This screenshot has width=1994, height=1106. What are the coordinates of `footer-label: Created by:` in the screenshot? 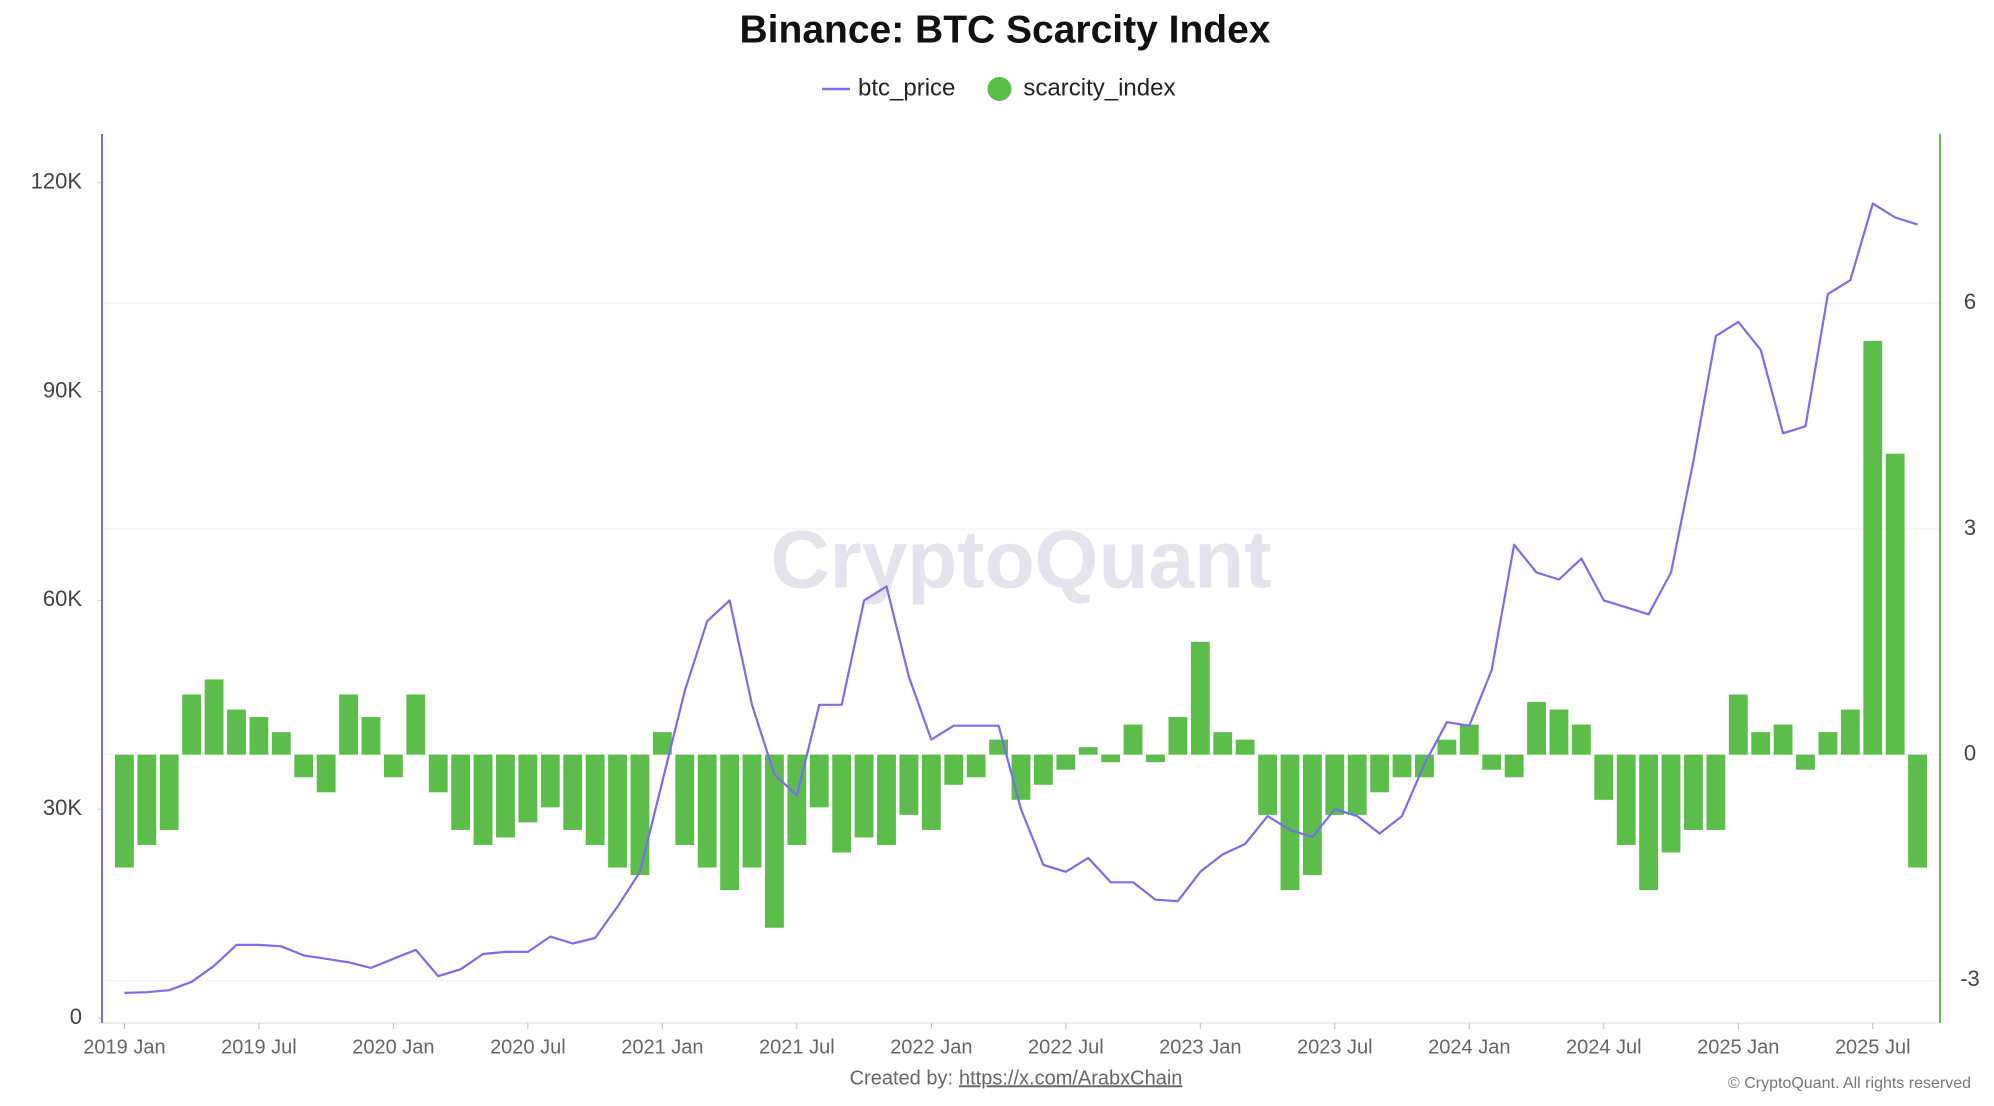 It's located at (901, 1078).